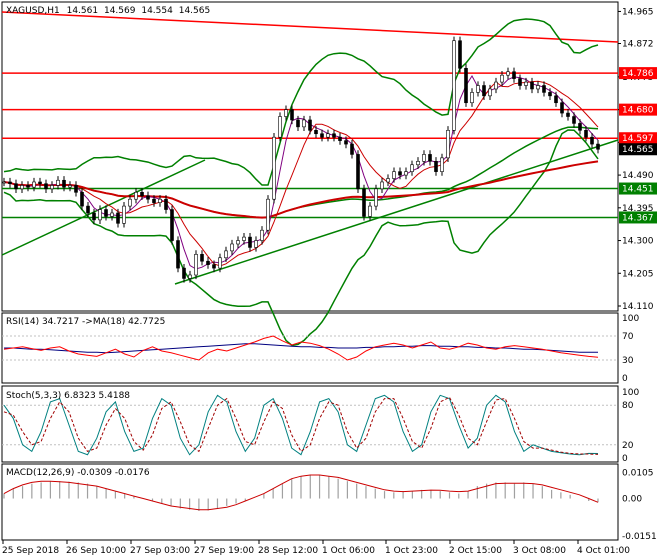 The height and width of the screenshot is (560, 660). I want to click on time-tick-label: 3 Oct 08:00, so click(539, 551).